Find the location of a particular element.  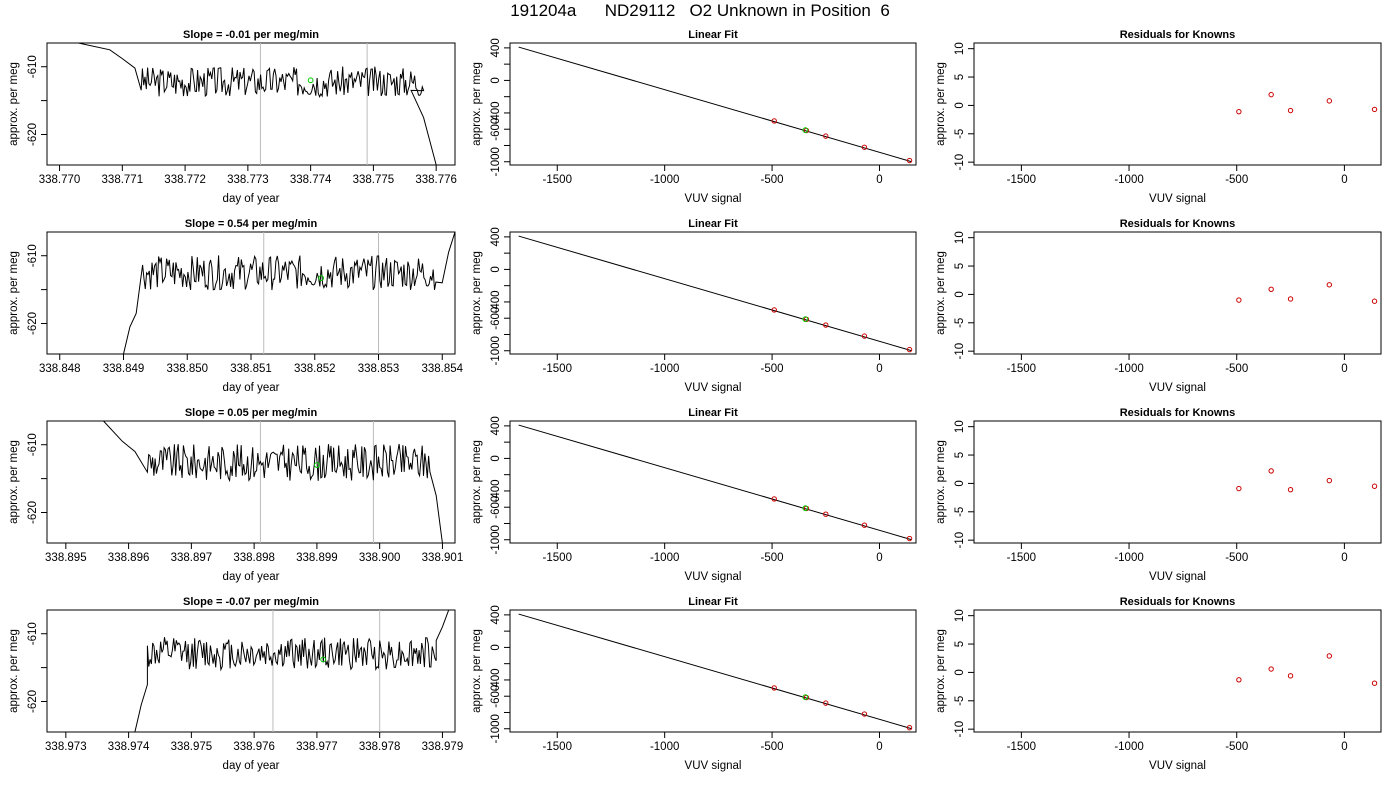

y-tick-label: -10 is located at coordinates (960, 540).